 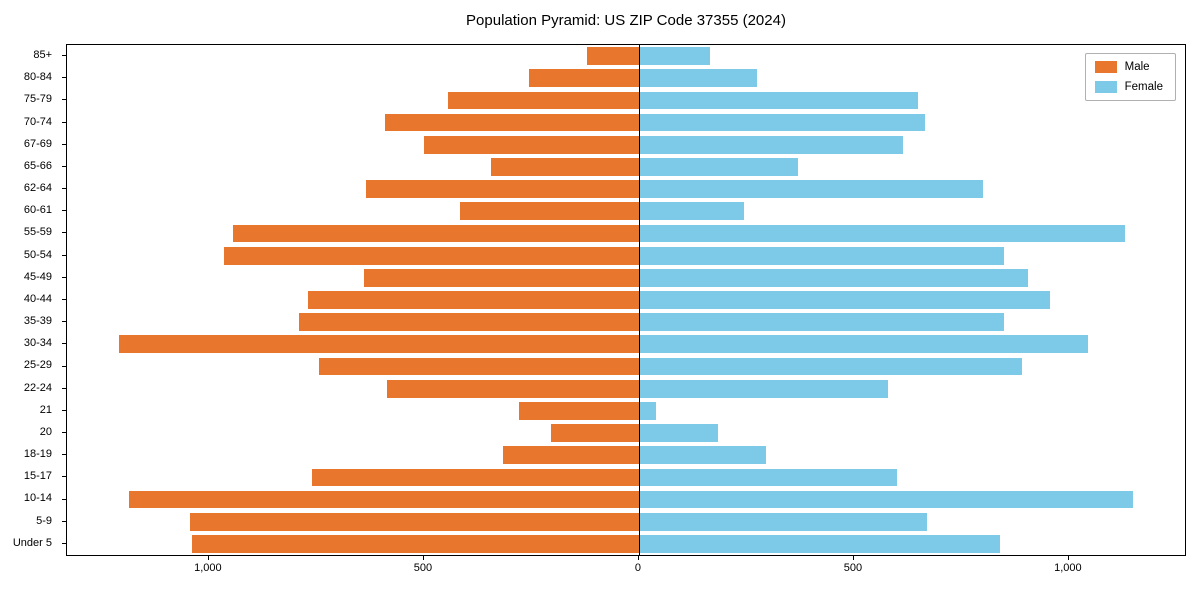 I want to click on x-axis-labels: 1,000 500 0 500 1,000, so click(x=626, y=572).